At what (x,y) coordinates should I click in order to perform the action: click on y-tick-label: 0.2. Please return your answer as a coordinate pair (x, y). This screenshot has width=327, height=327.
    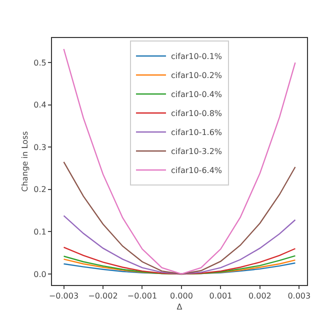
    Looking at the image, I should click on (40, 189).